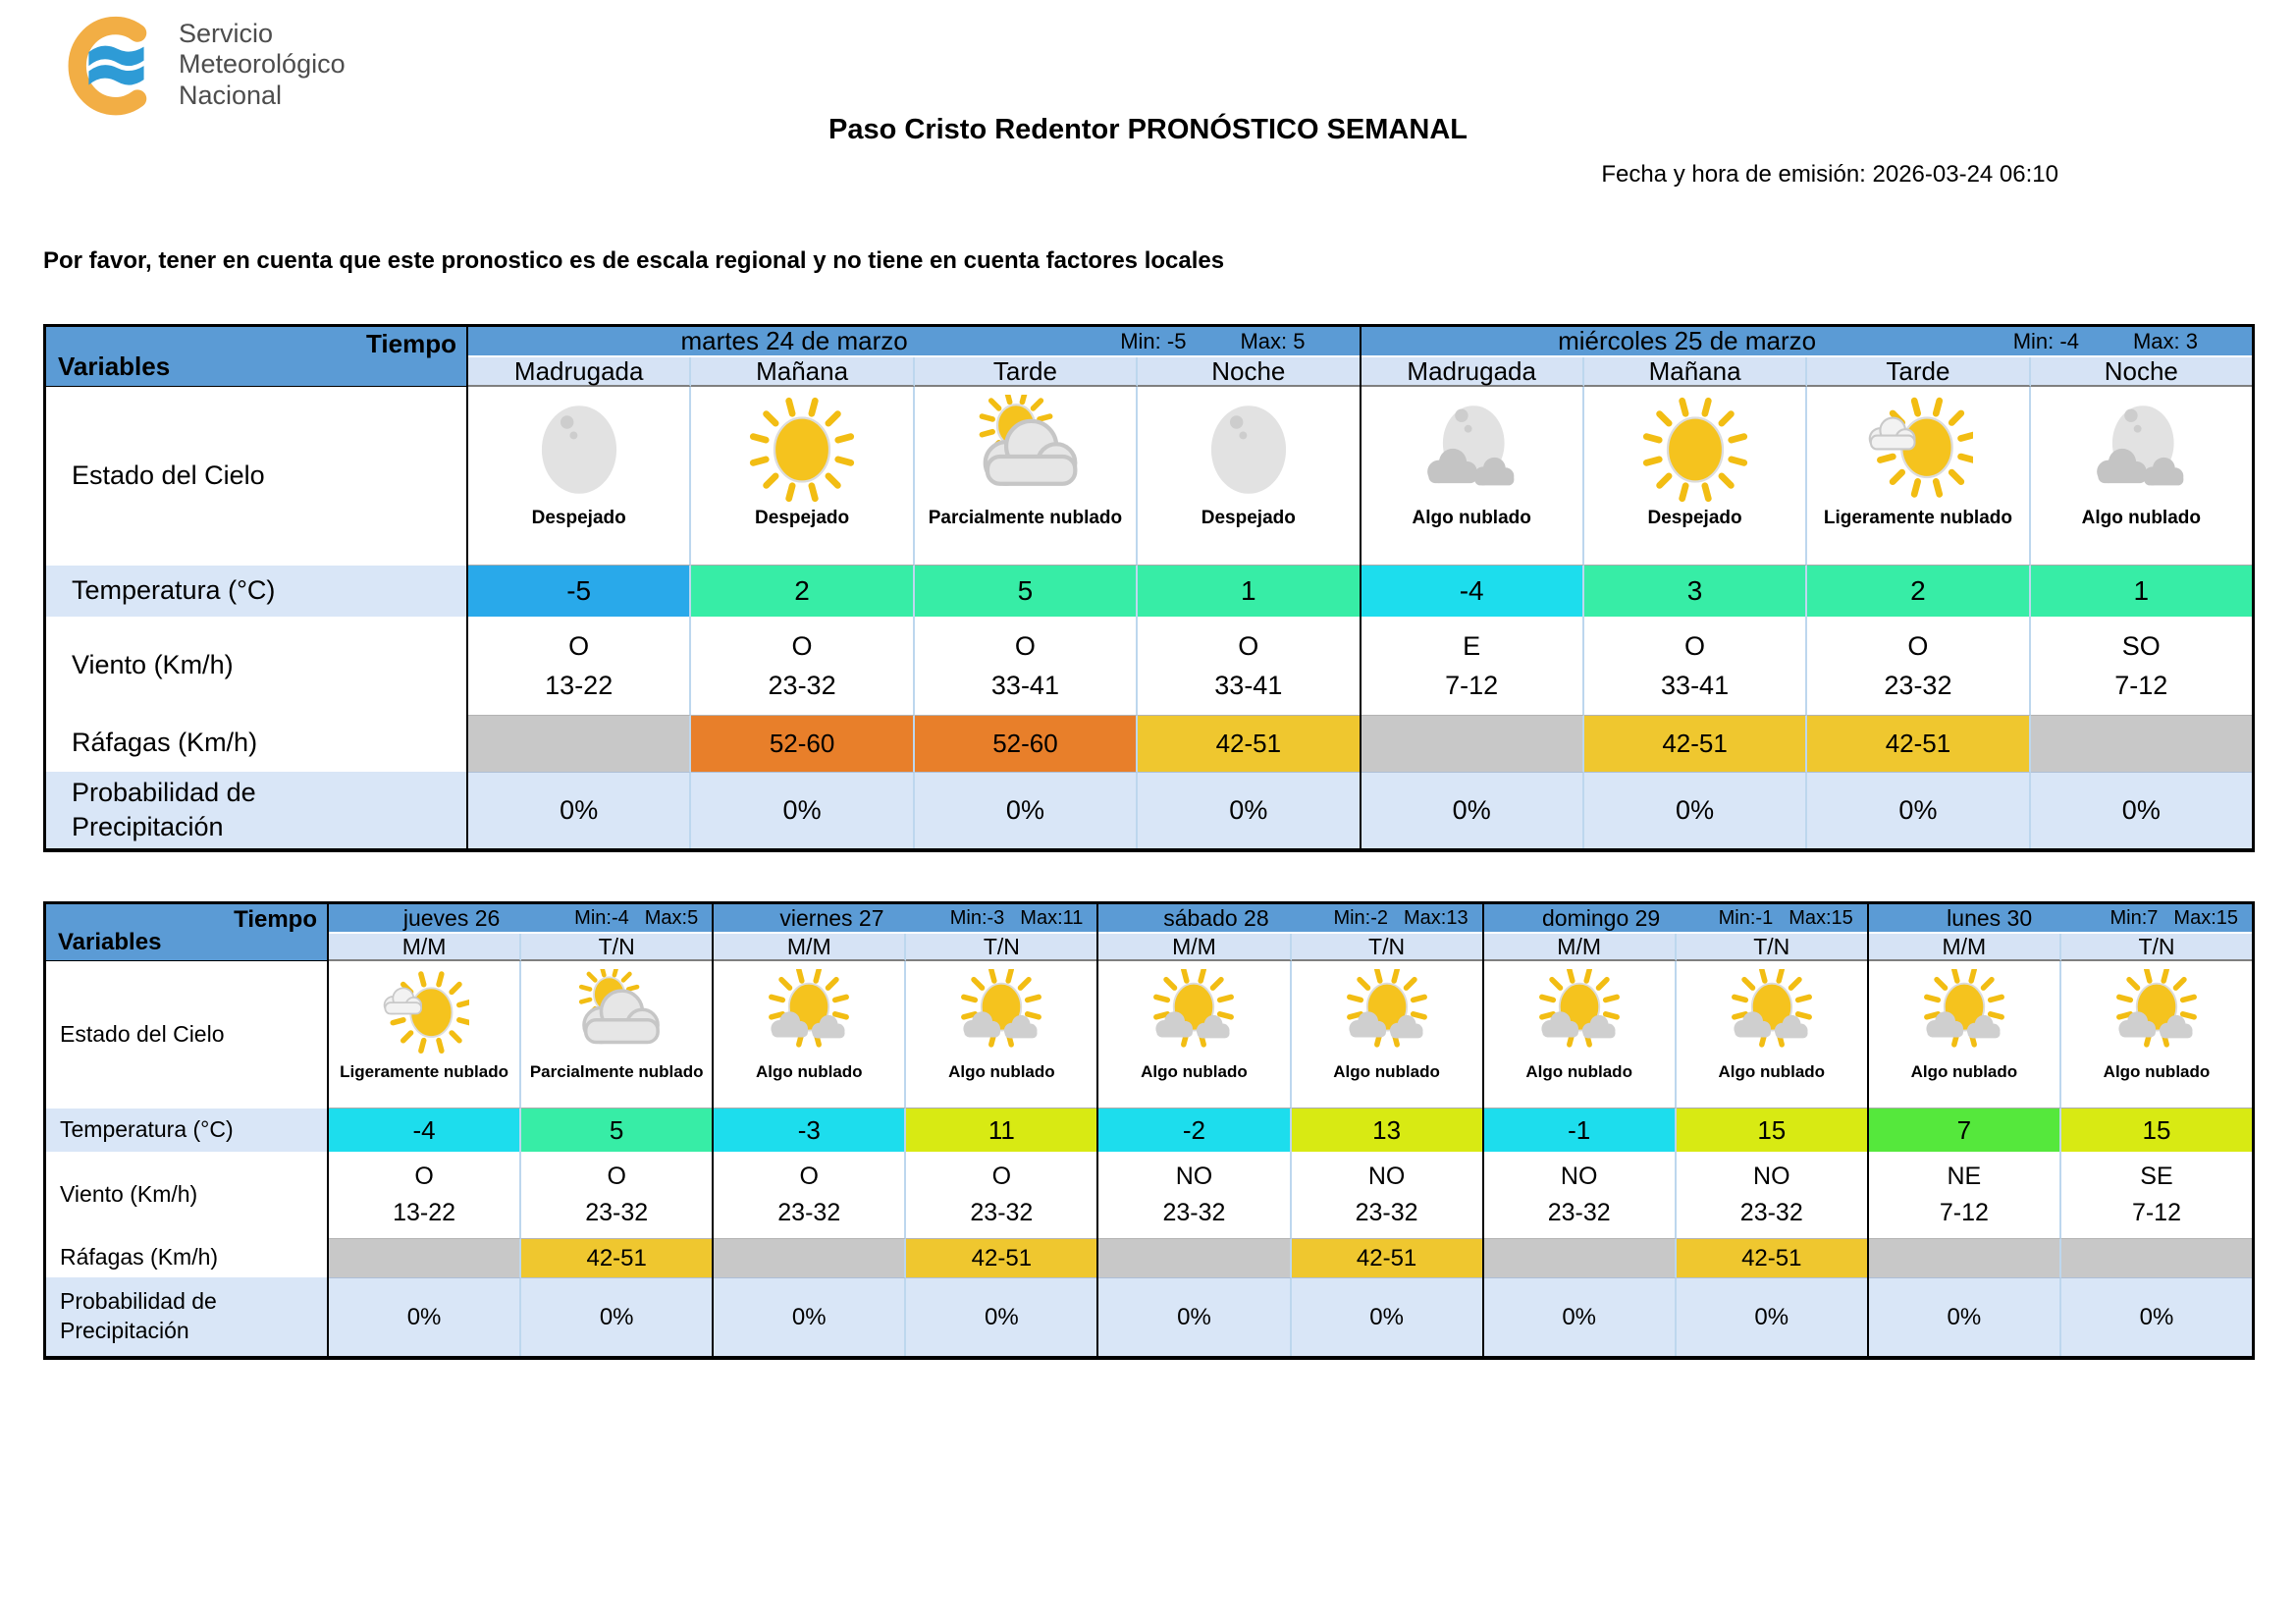  What do you see at coordinates (201, 65) in the screenshot?
I see `smn-logo: Servicio Meteorológico Nacional` at bounding box center [201, 65].